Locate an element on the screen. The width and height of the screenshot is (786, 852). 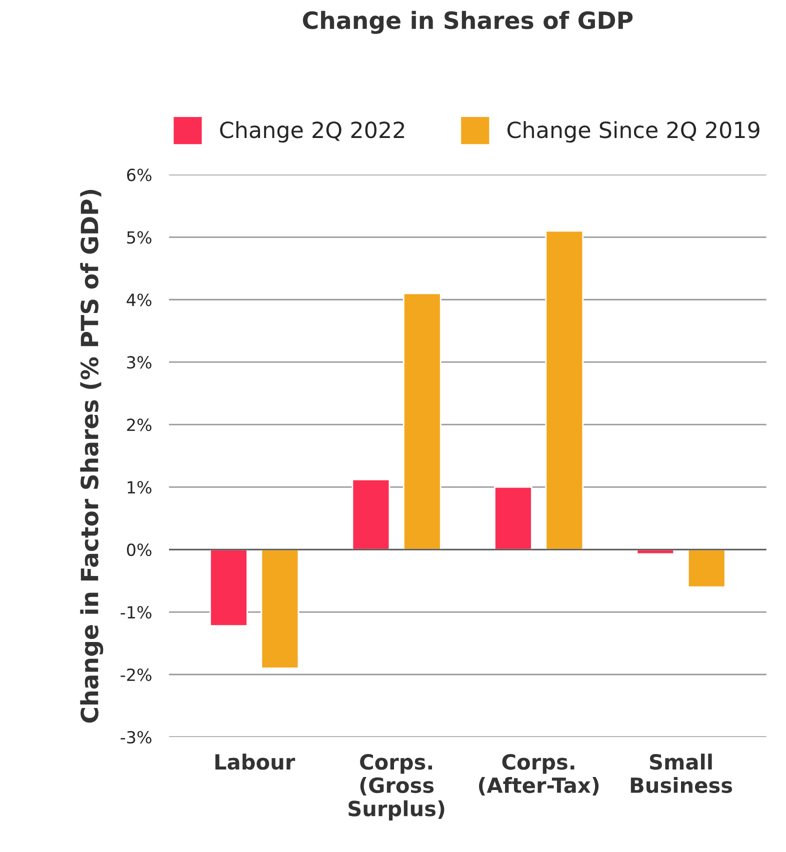
legend-label: Change Since 2Q 2019 is located at coordinates (633, 132).